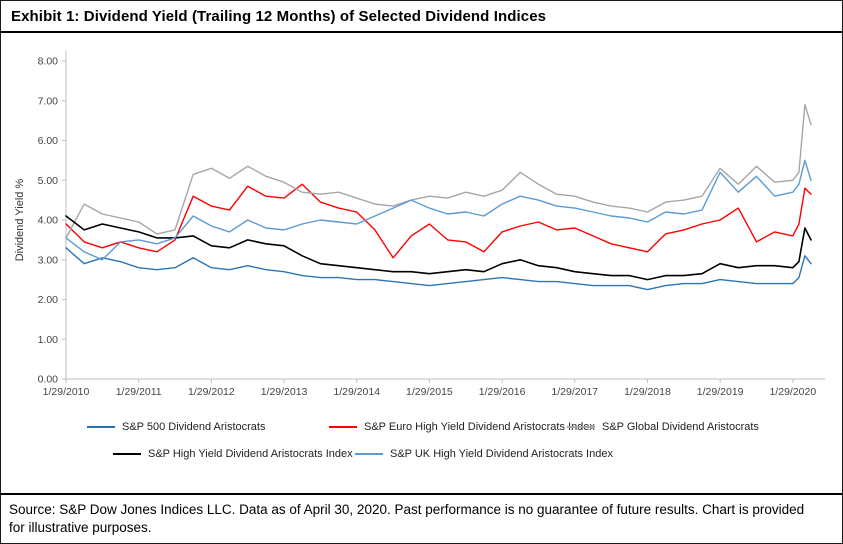 Image resolution: width=843 pixels, height=544 pixels. What do you see at coordinates (581, 426) in the screenshot?
I see `global-line-marker` at bounding box center [581, 426].